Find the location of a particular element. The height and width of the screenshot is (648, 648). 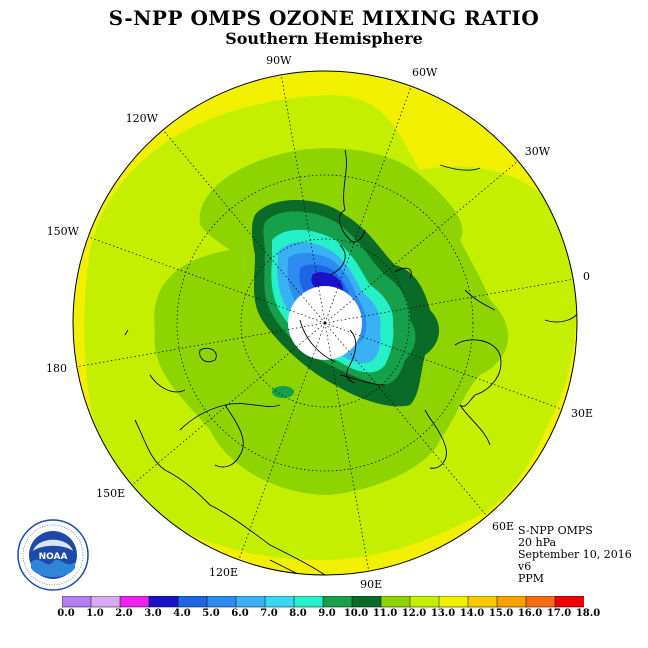

instrument-label: S-NPP OMPS is located at coordinates (555, 530).